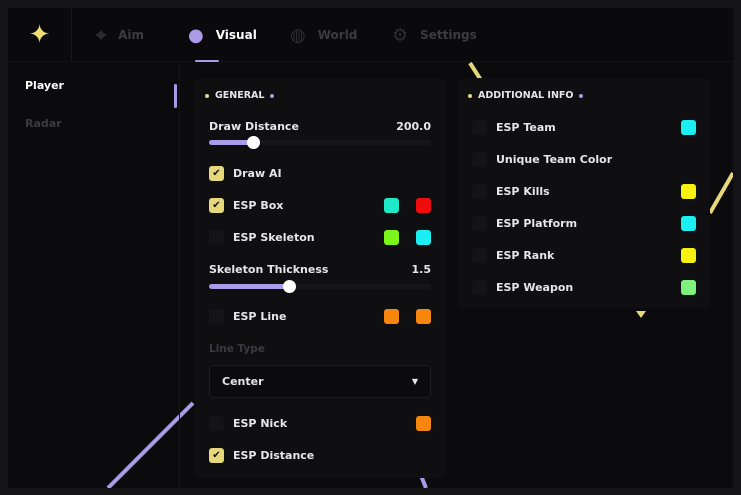 The width and height of the screenshot is (741, 495). I want to click on checkbox-label: ESP Nick, so click(260, 423).